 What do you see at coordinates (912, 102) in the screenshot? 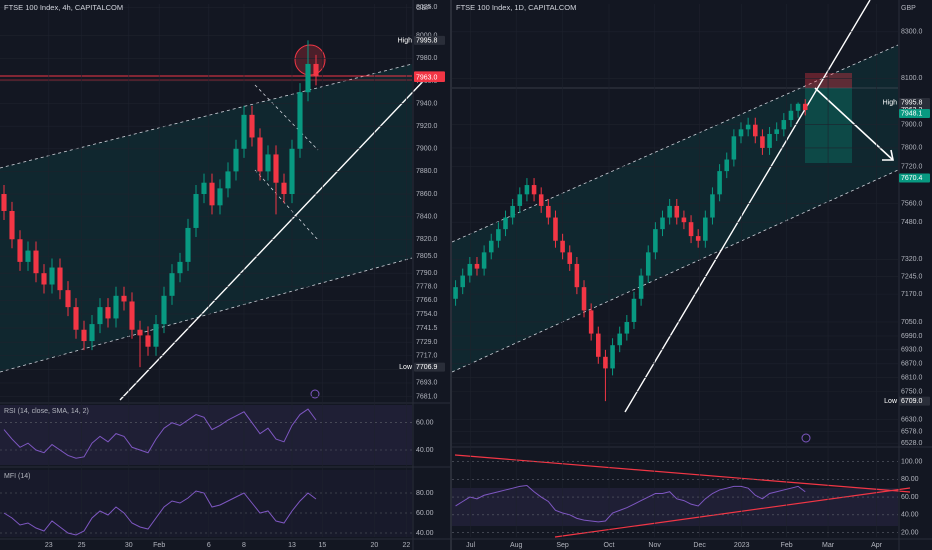
I see `price-tag-label: 7995.8` at bounding box center [912, 102].